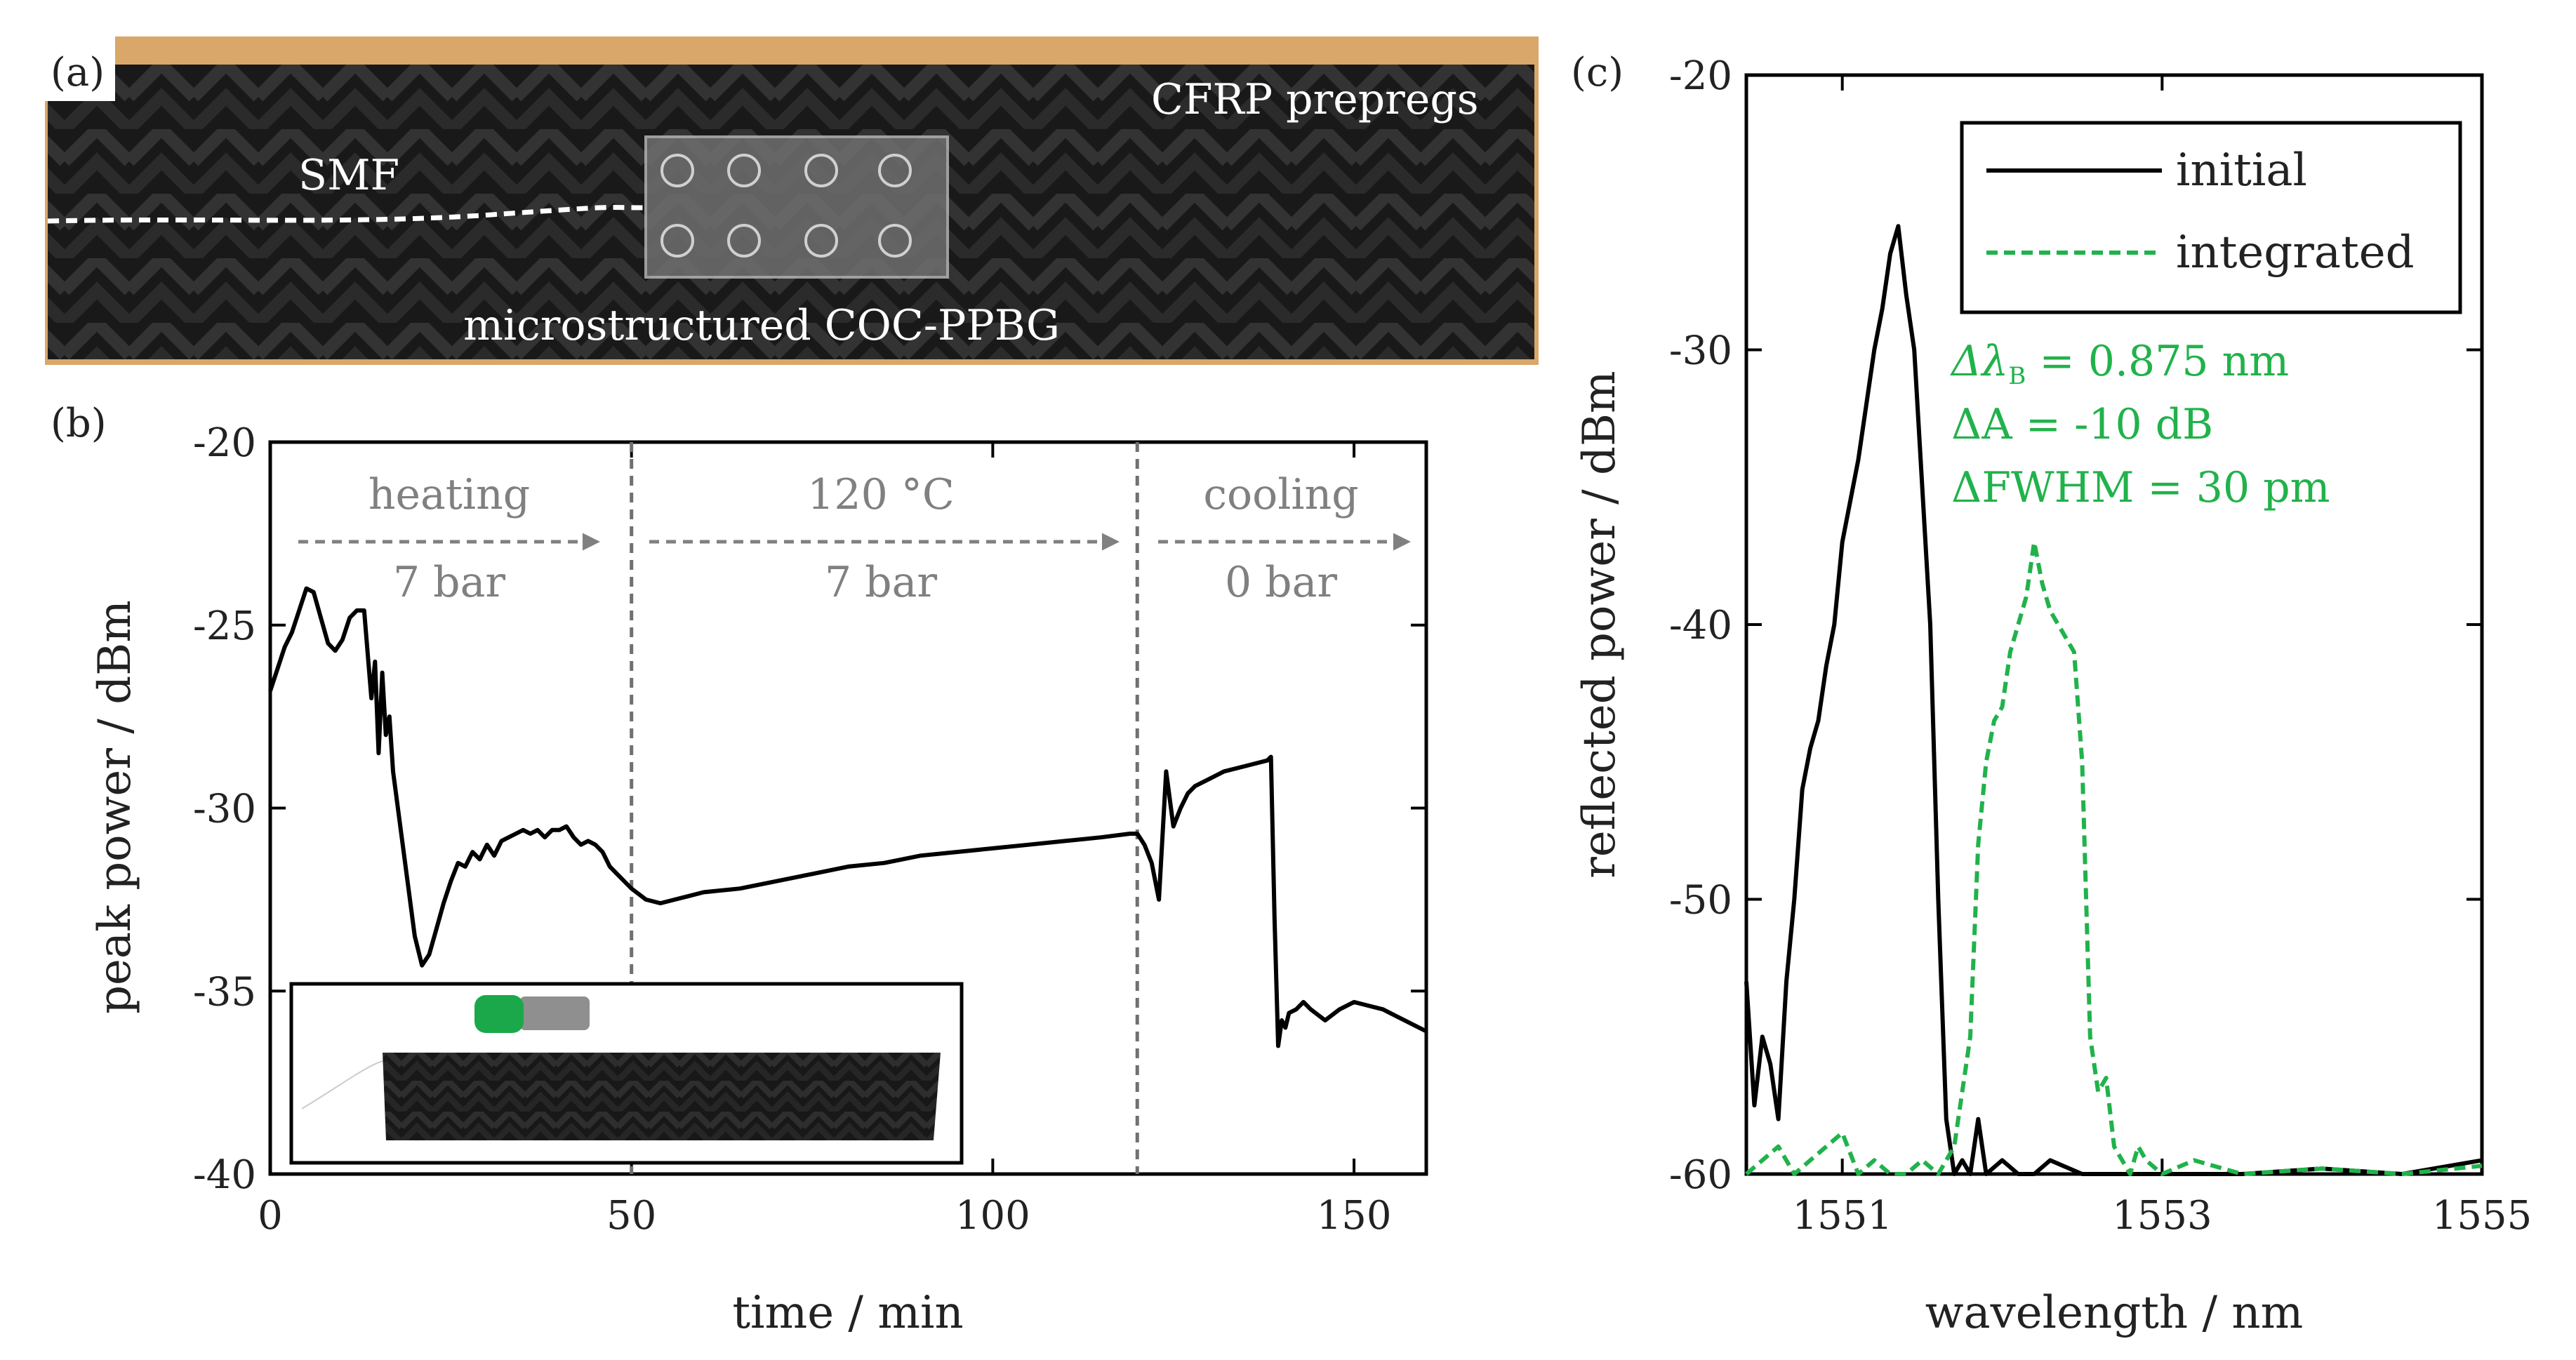  I want to click on delta-lambda-value: = 0.875 nm, so click(2158, 361).